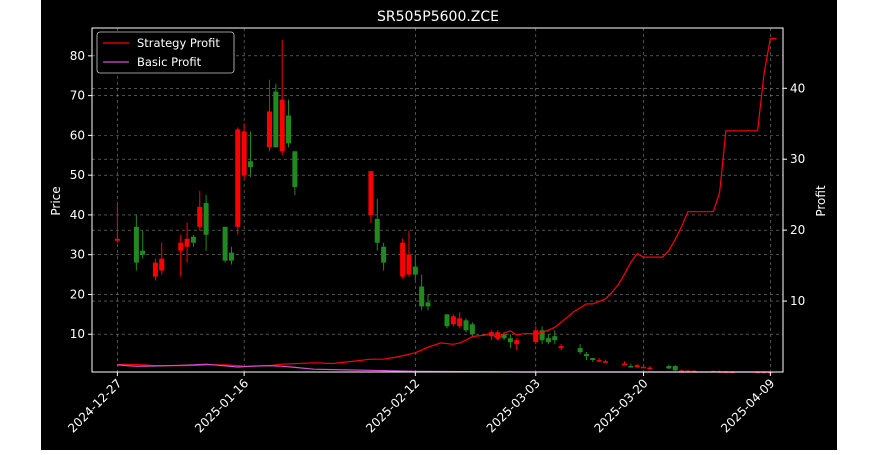  Describe the element at coordinates (77, 255) in the screenshot. I see `y-tick-label-left: 30` at that location.